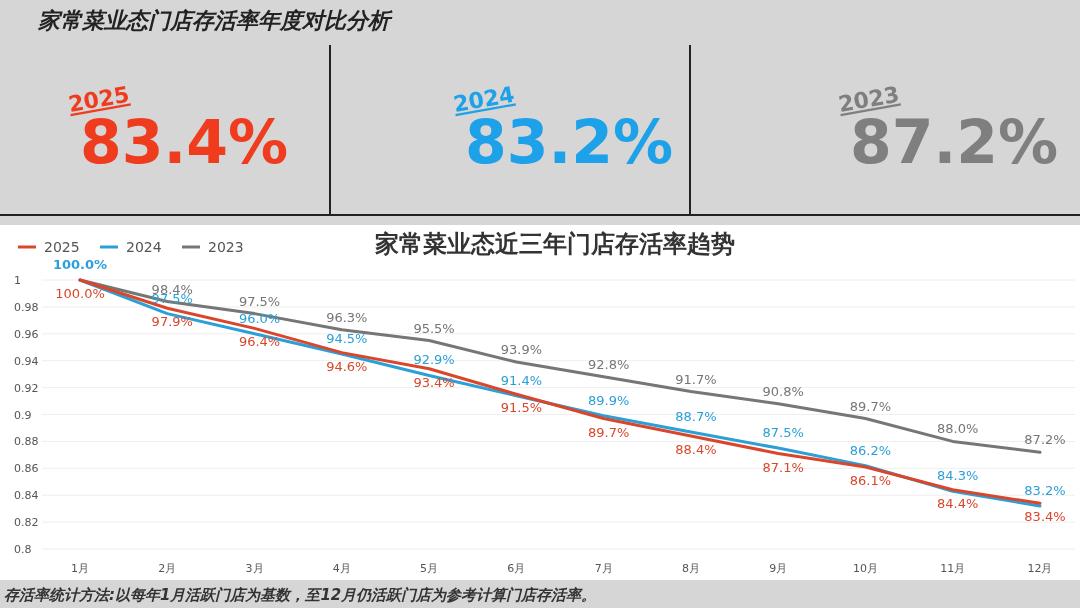 This screenshot has height=608, width=1080. I want to click on data-label: 95.5%, so click(434, 328).